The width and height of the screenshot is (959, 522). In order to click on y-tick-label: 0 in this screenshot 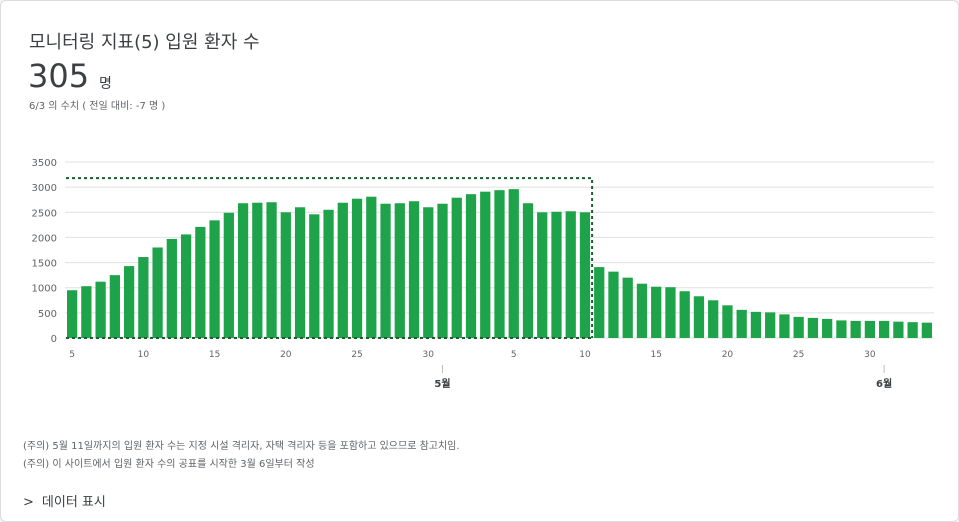, I will do `click(54, 339)`.